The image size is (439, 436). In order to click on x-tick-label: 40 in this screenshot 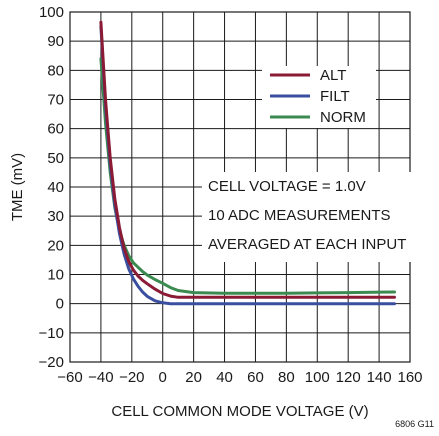, I will do `click(224, 377)`.